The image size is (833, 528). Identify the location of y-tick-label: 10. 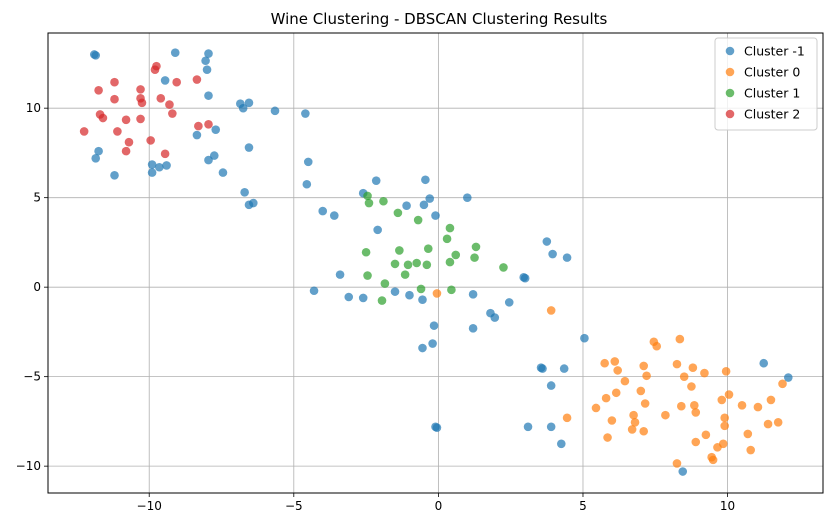
(33, 108).